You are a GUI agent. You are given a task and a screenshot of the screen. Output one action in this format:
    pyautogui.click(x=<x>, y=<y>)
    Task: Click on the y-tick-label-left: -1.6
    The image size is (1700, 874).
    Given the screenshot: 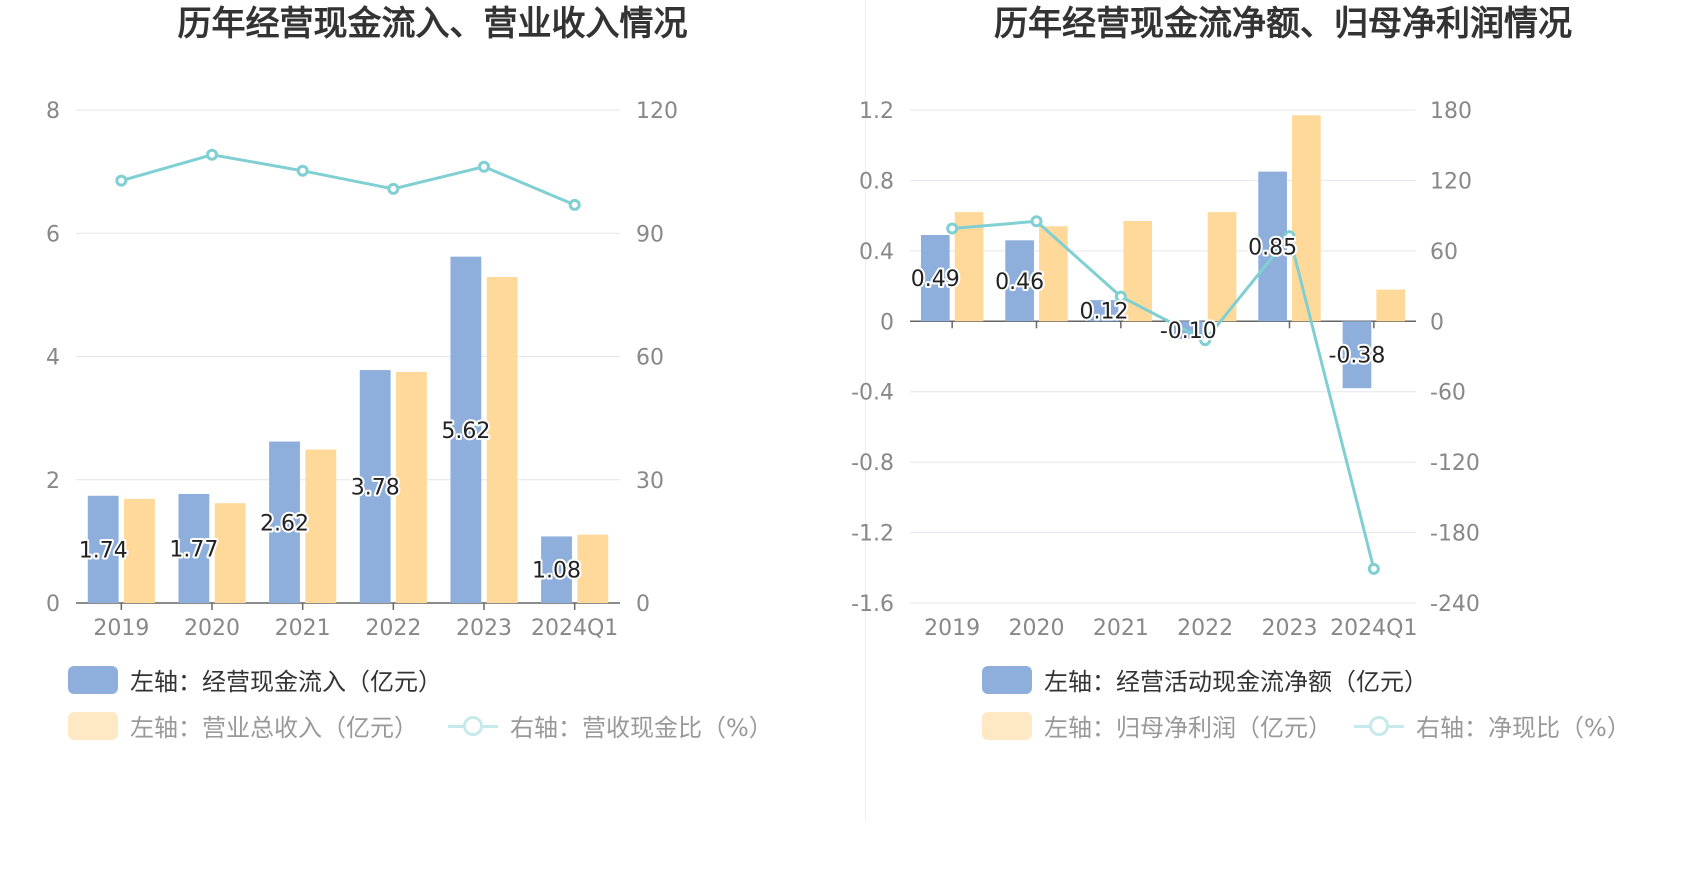 What is the action you would take?
    pyautogui.click(x=872, y=604)
    